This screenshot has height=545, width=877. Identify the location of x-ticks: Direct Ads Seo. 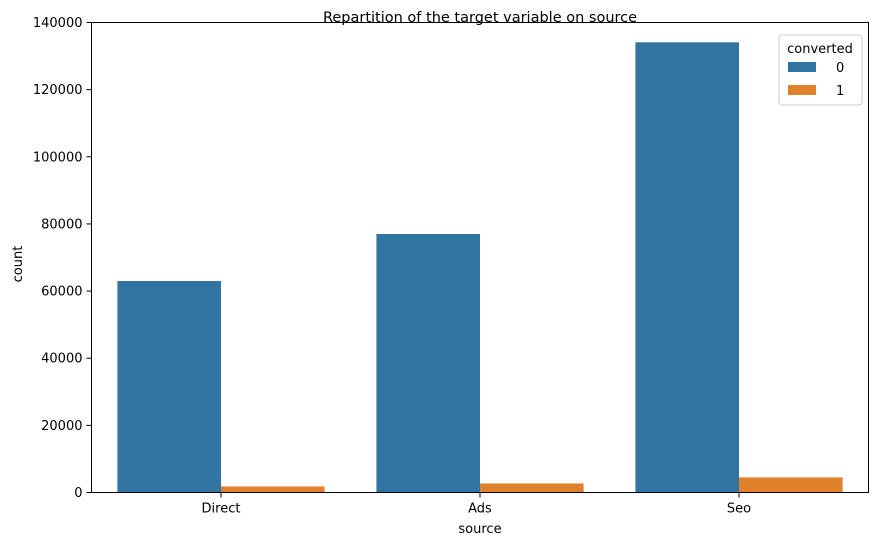
(476, 504).